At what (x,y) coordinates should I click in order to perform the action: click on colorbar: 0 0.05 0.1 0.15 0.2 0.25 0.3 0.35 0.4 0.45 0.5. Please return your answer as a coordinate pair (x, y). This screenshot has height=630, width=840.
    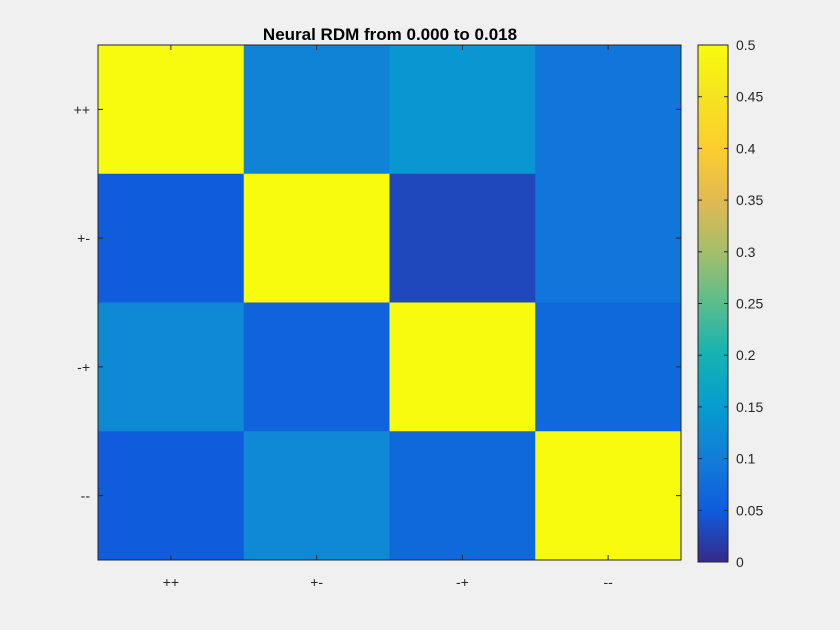
    Looking at the image, I should click on (730, 303).